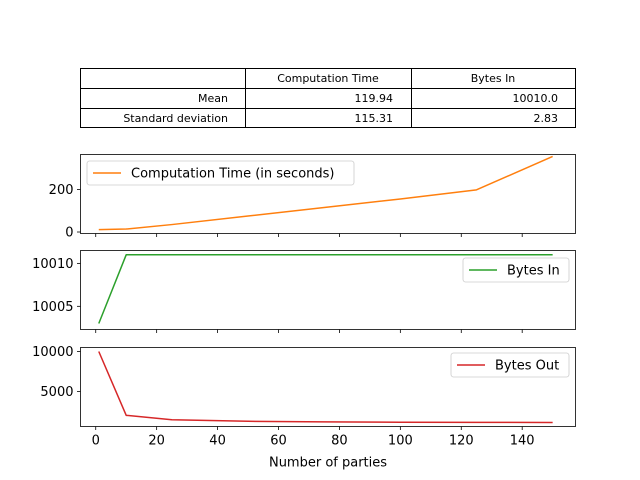 The image size is (640, 480). What do you see at coordinates (527, 366) in the screenshot?
I see `legend-label: Bytes Out` at bounding box center [527, 366].